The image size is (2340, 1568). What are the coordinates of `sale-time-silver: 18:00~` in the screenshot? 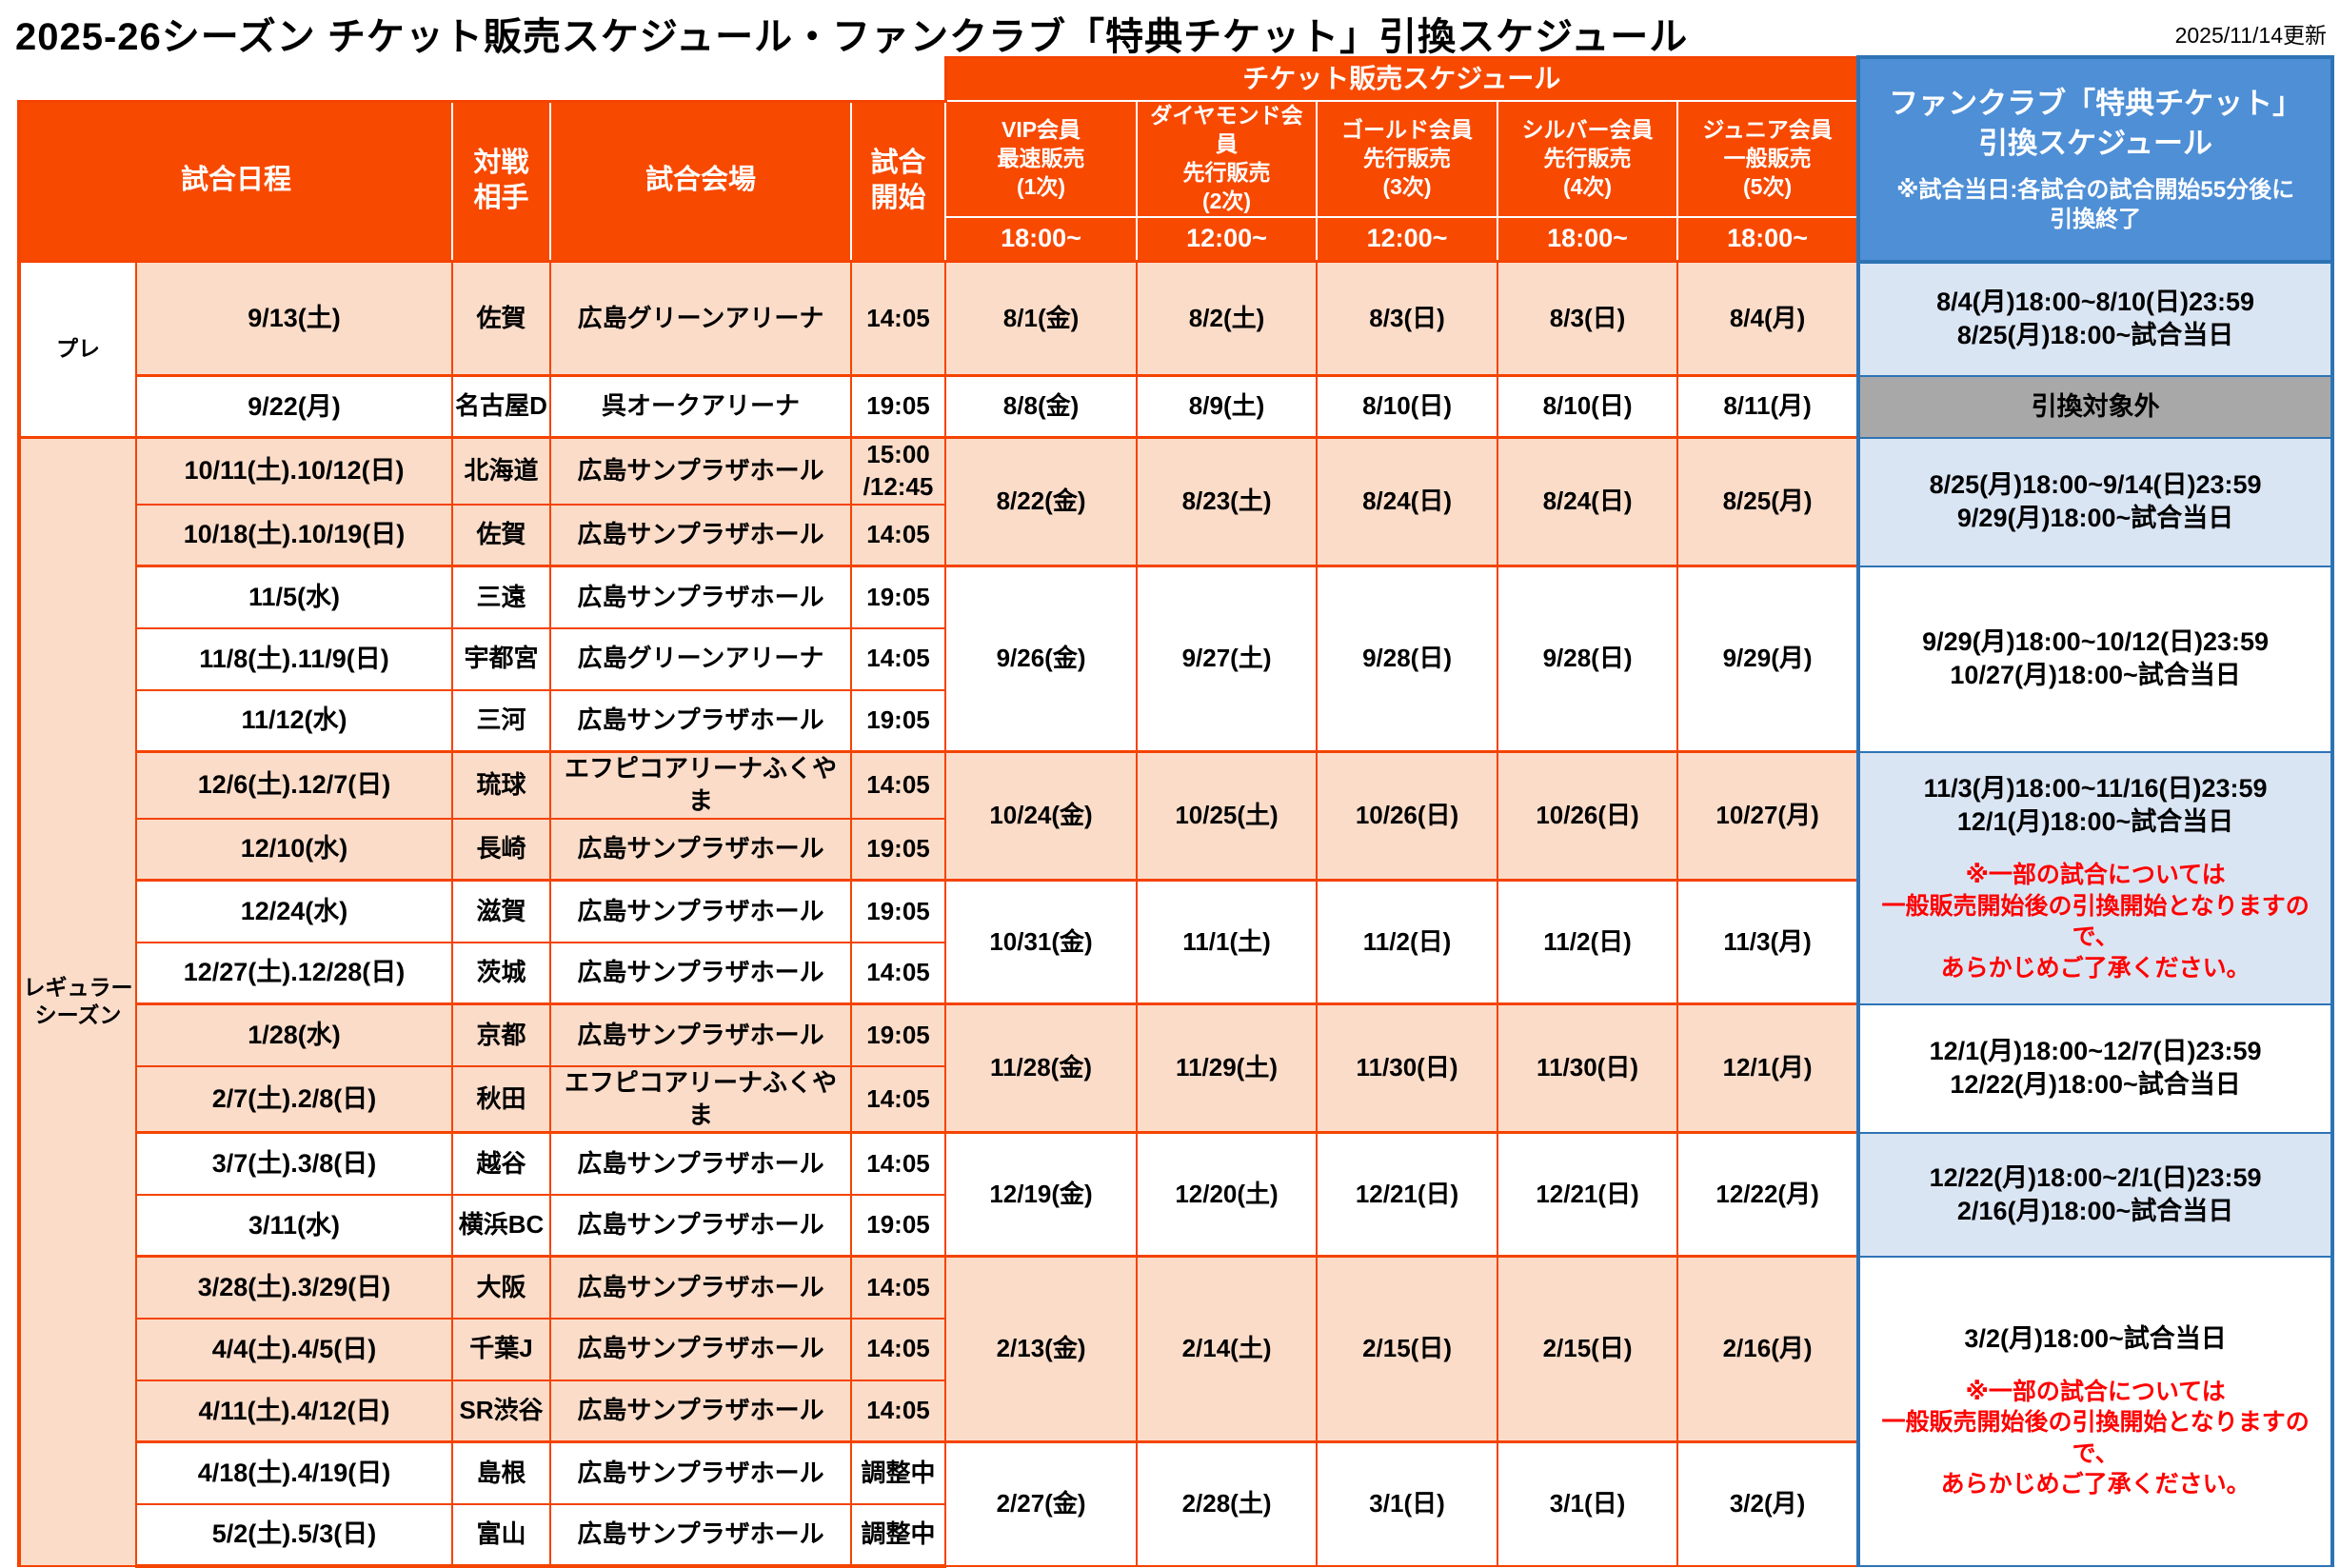 It's located at (1588, 240).